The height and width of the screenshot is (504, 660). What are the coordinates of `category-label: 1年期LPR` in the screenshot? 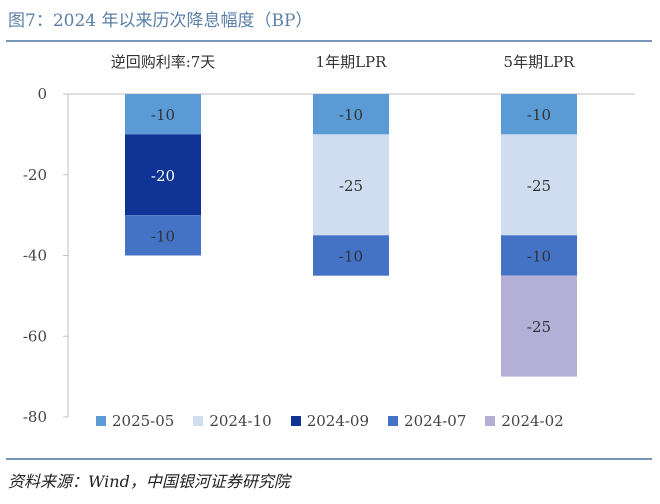 It's located at (352, 62).